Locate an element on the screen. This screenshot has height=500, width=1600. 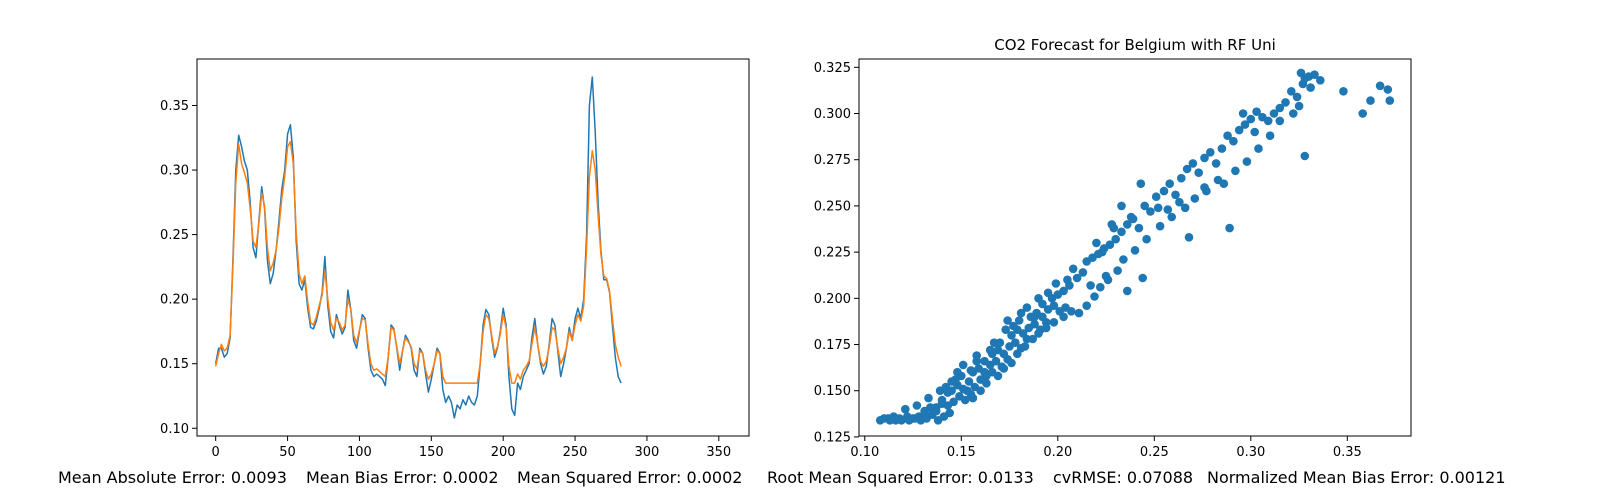
scatter-chart-y-tick-label: 0.175 is located at coordinates (832, 345).